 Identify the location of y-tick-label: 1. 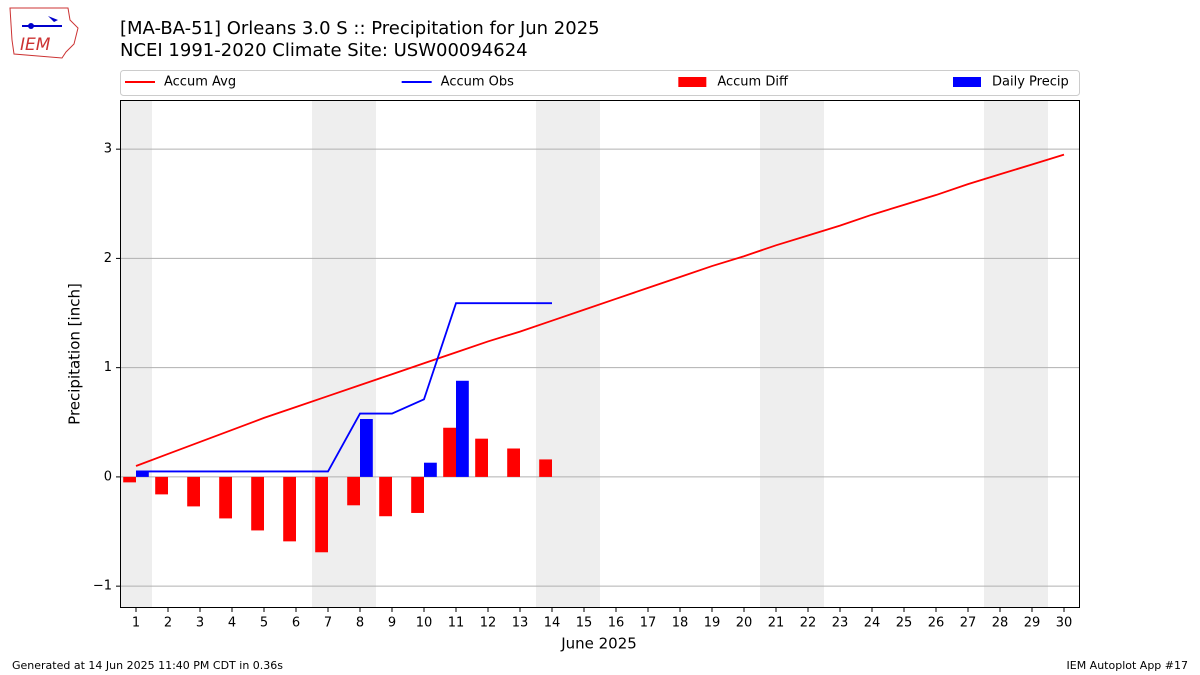
(108, 367).